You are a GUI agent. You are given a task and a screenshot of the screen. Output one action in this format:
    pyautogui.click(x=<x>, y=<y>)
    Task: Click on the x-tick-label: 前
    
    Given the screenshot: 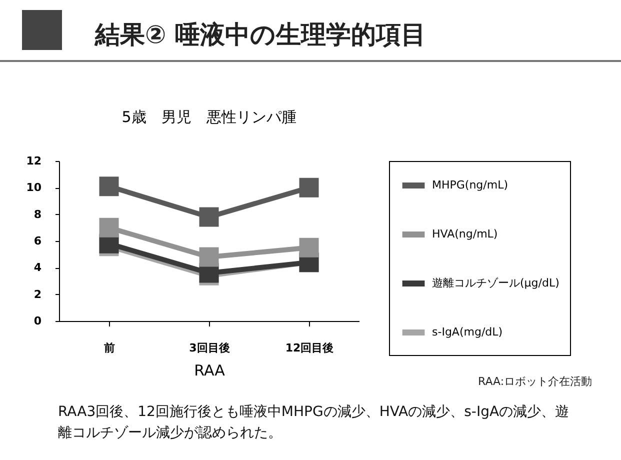 What is the action you would take?
    pyautogui.click(x=109, y=348)
    